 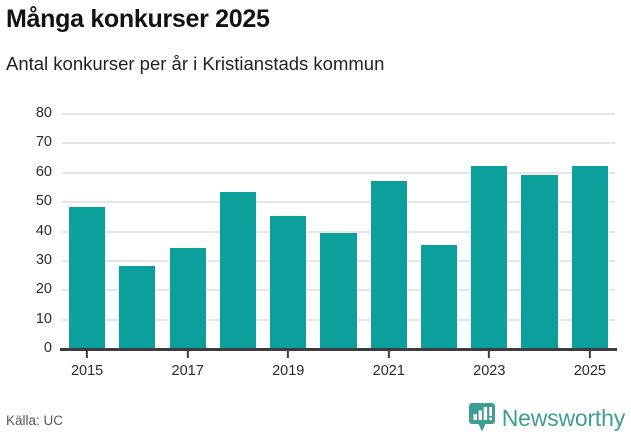 I want to click on y-axis-tick-label: 80, so click(x=43, y=113).